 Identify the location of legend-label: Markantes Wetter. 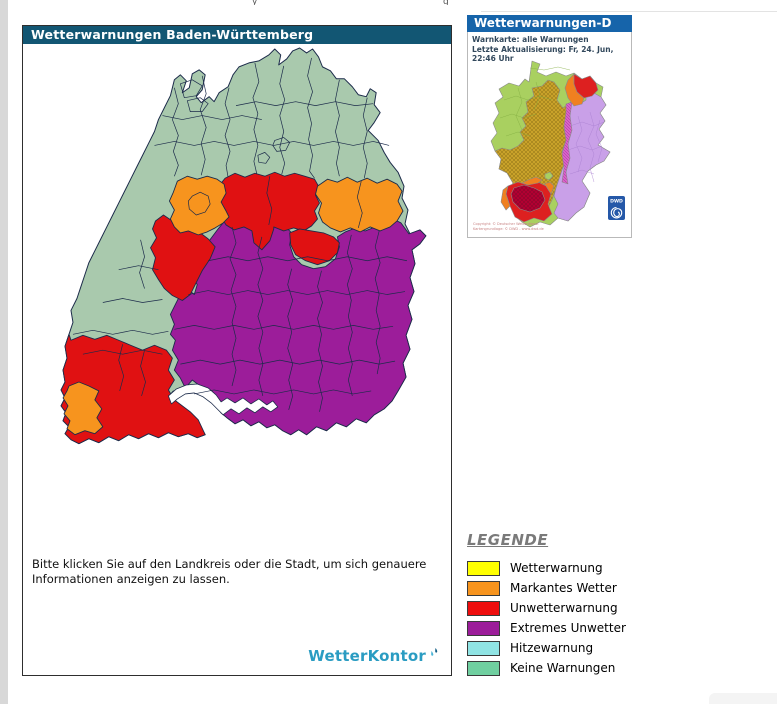
(563, 588).